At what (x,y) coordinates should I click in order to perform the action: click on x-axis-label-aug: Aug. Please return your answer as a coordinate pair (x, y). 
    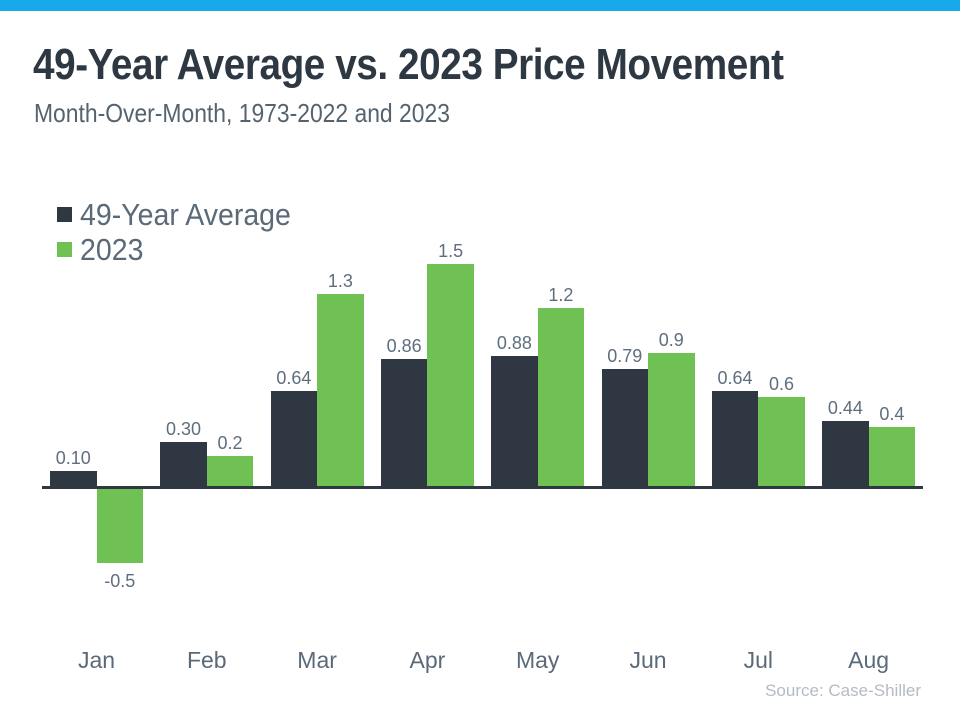
    Looking at the image, I should click on (869, 660).